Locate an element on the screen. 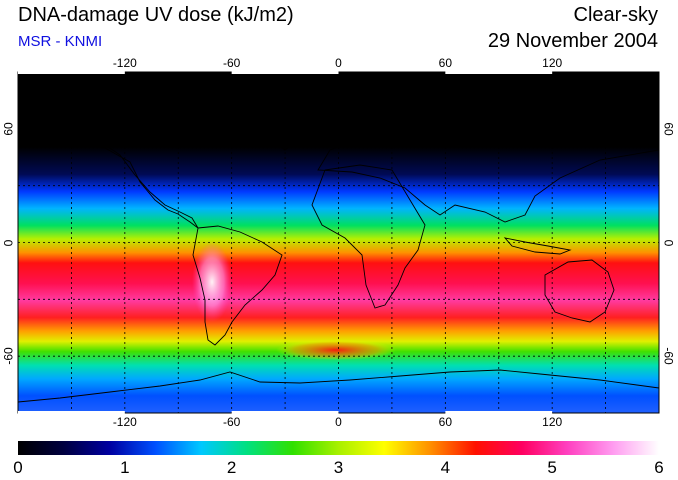 This screenshot has width=678, height=480. colorbar-tick-label: 2 is located at coordinates (231, 467).